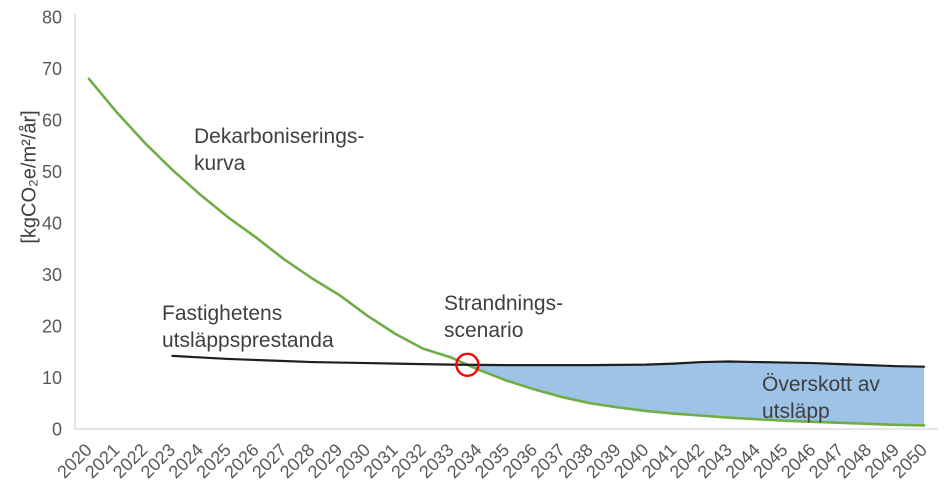 Image resolution: width=944 pixels, height=494 pixels. I want to click on annotation-property-performance: Fastighetens utsläppsprestanda, so click(248, 327).